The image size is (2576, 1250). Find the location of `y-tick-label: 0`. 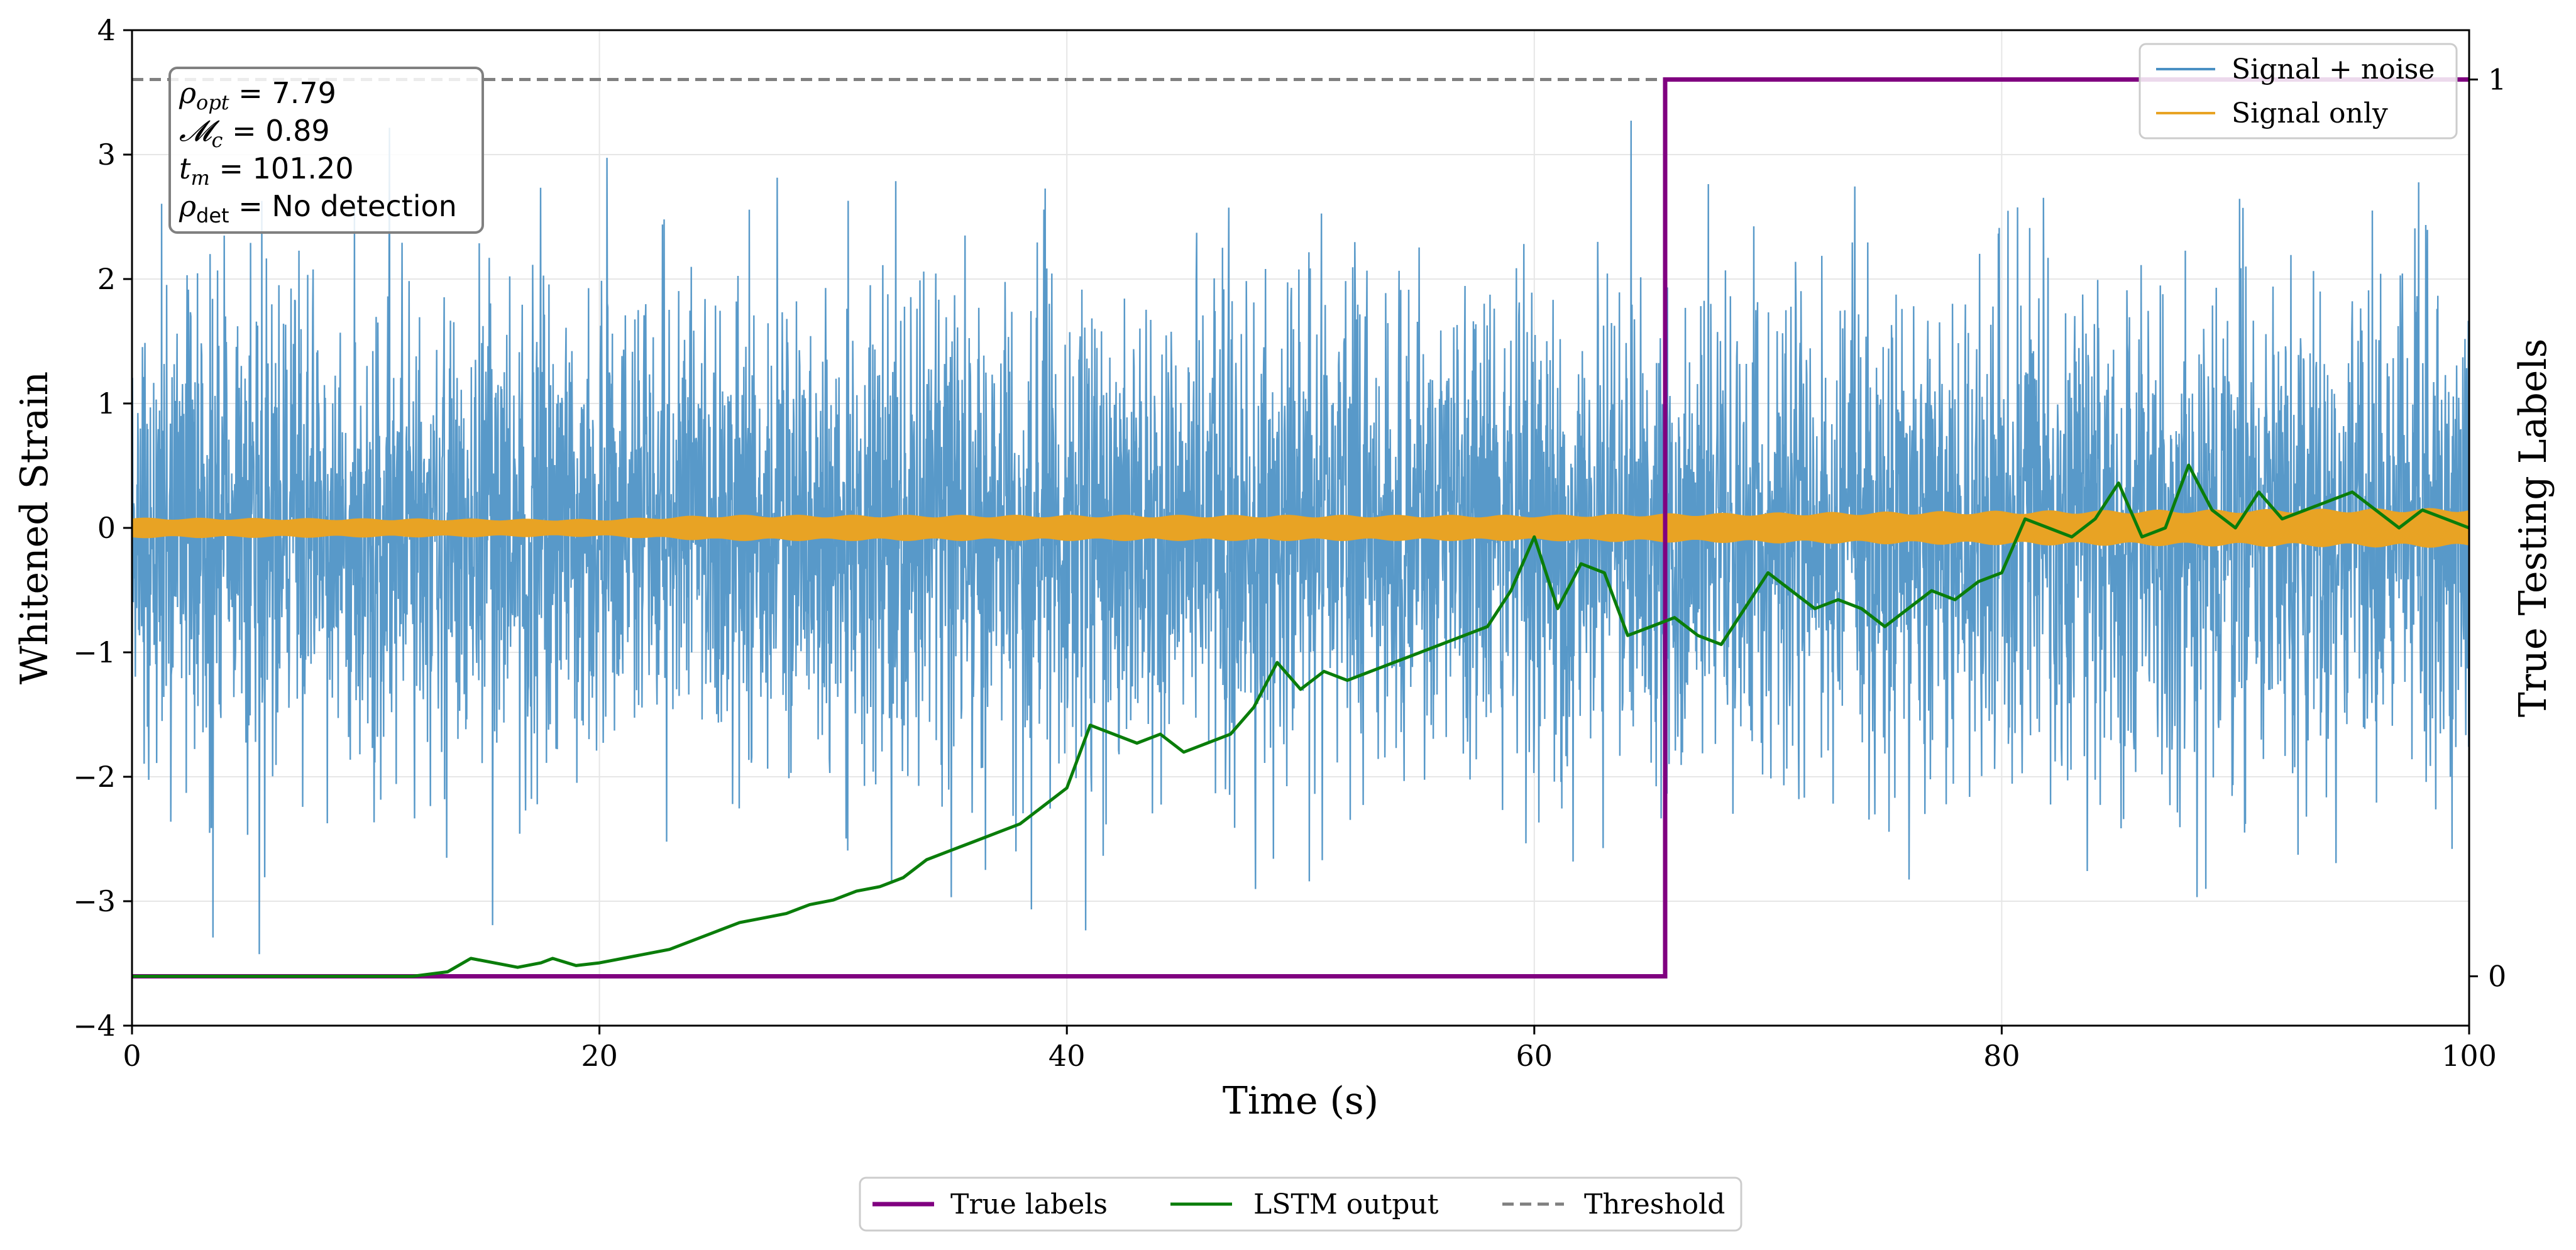

y-tick-label: 0 is located at coordinates (106, 528).